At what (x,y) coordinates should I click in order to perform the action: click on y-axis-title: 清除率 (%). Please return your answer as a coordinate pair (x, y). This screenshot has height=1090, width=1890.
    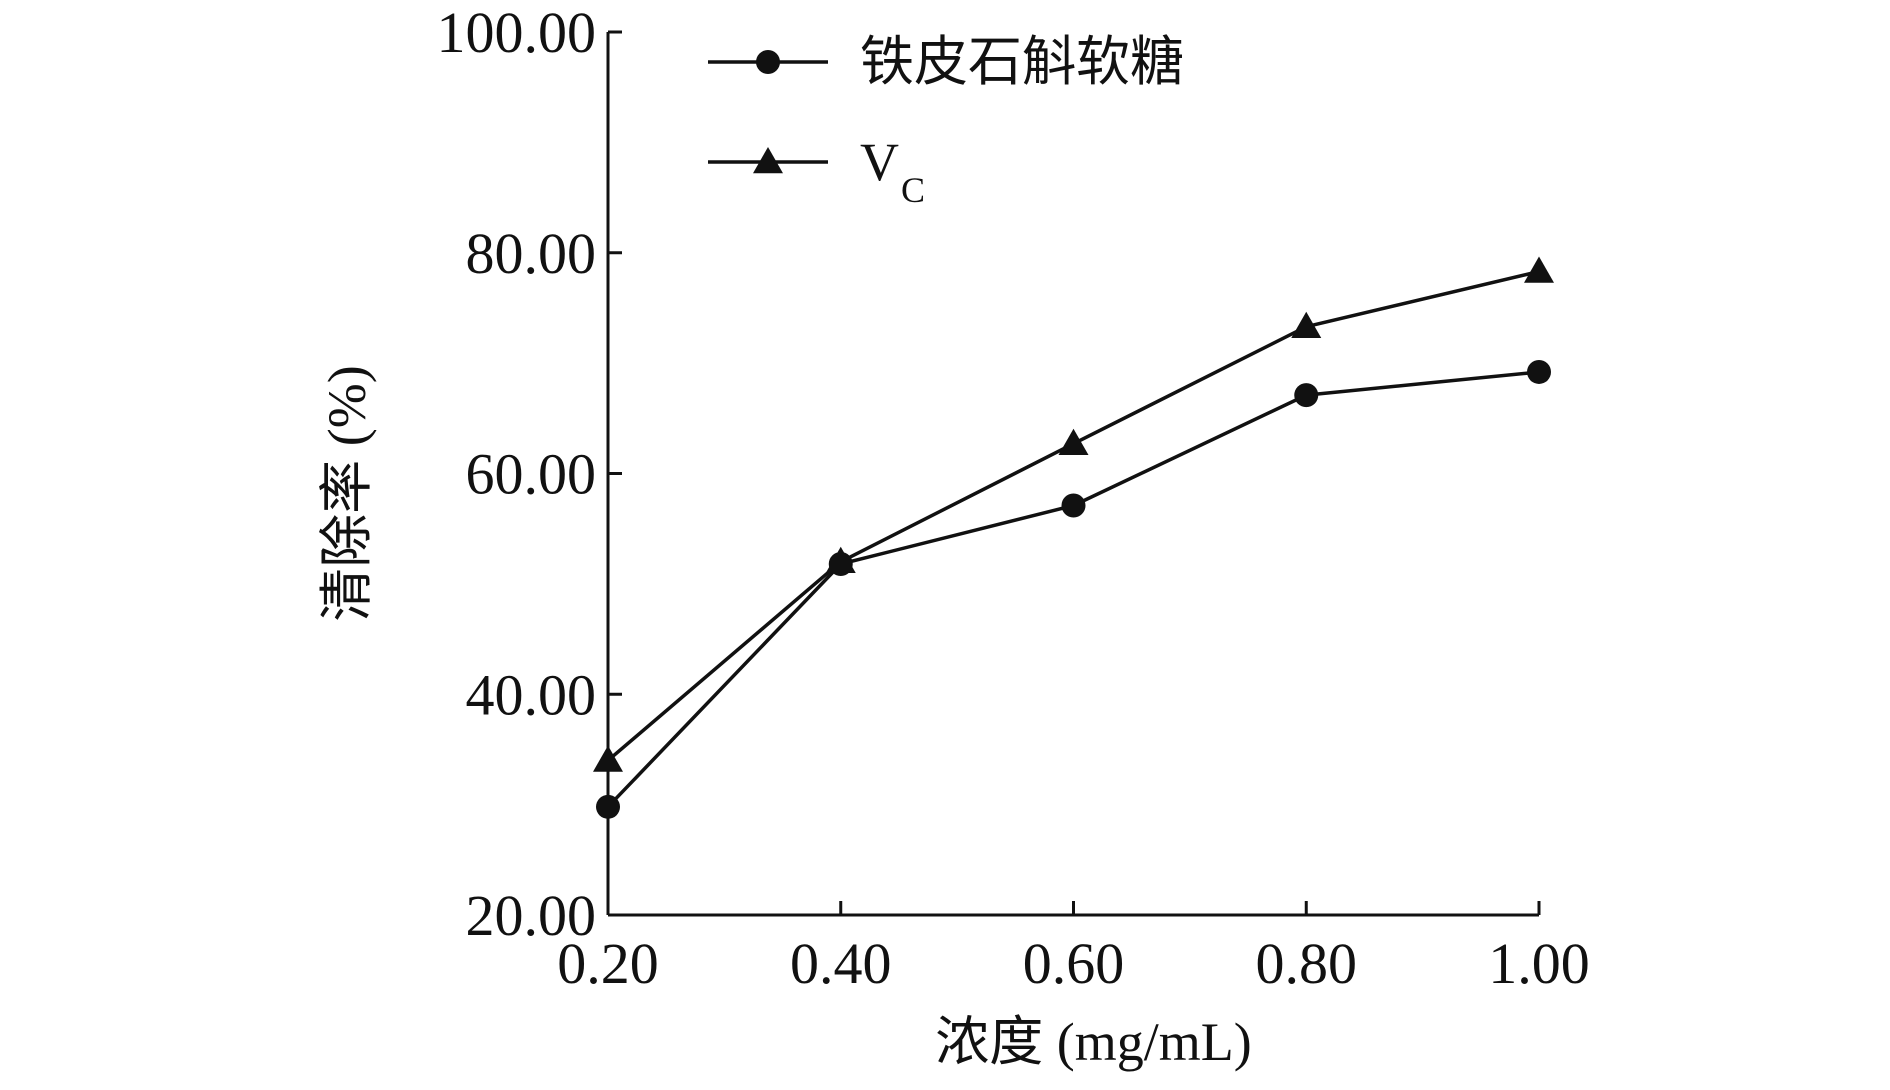
    Looking at the image, I should click on (347, 493).